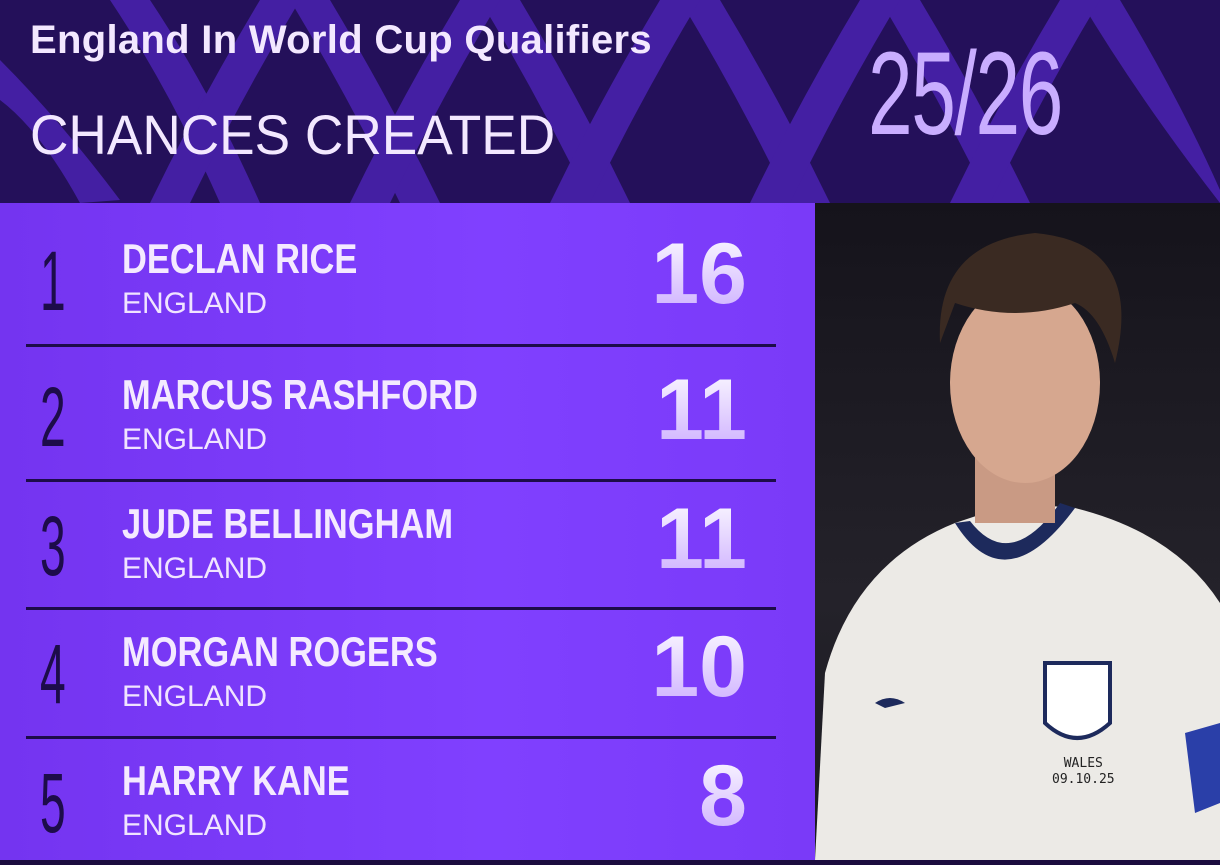 The width and height of the screenshot is (1220, 865). I want to click on shirt-text: WALES 09.10.25, so click(1083, 772).